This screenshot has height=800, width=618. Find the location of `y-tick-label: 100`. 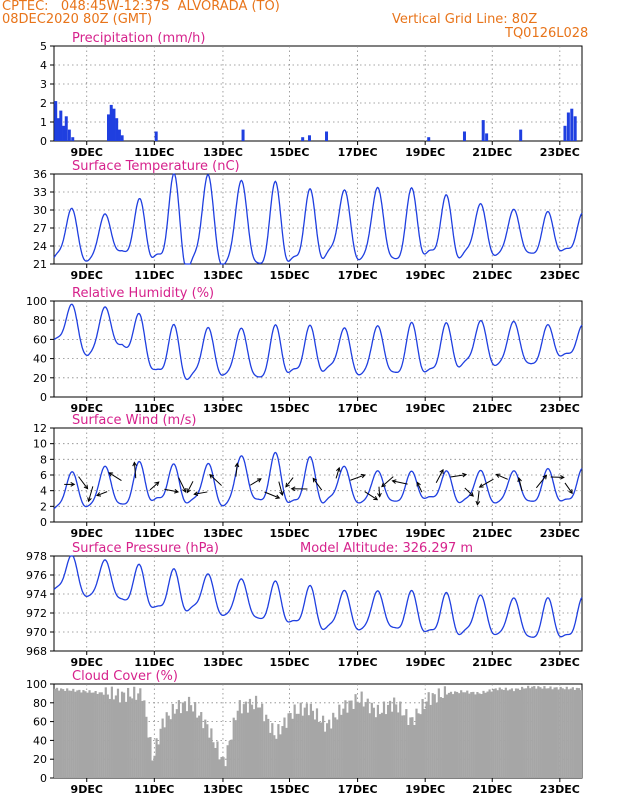

y-tick-label: 100 is located at coordinates (36, 301).